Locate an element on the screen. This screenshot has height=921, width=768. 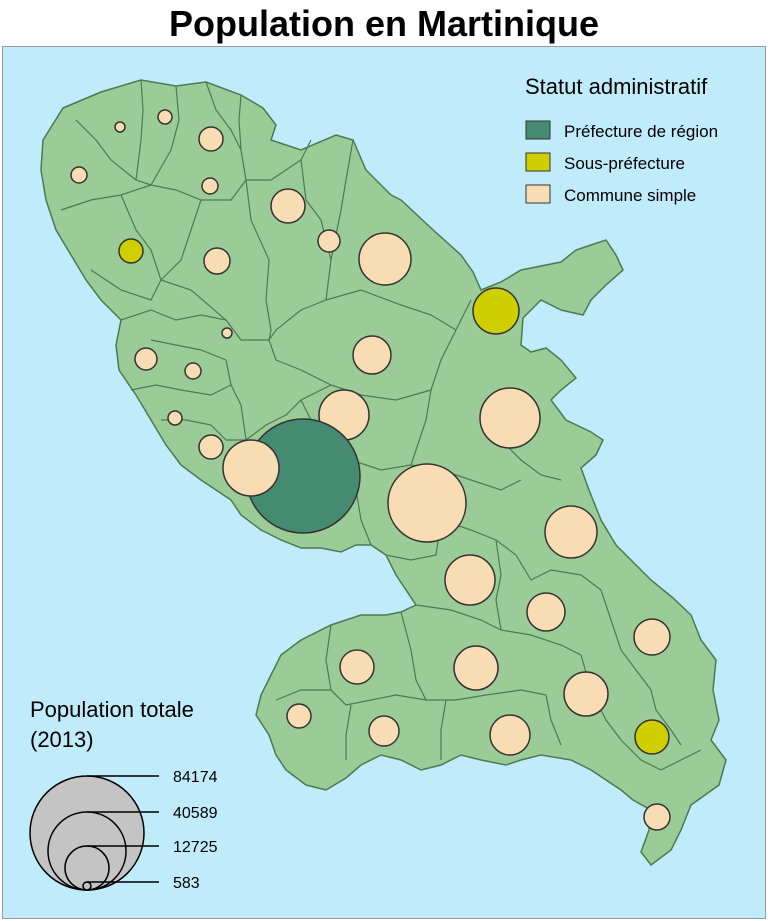
legend-value-label: 40589 is located at coordinates (195, 813).